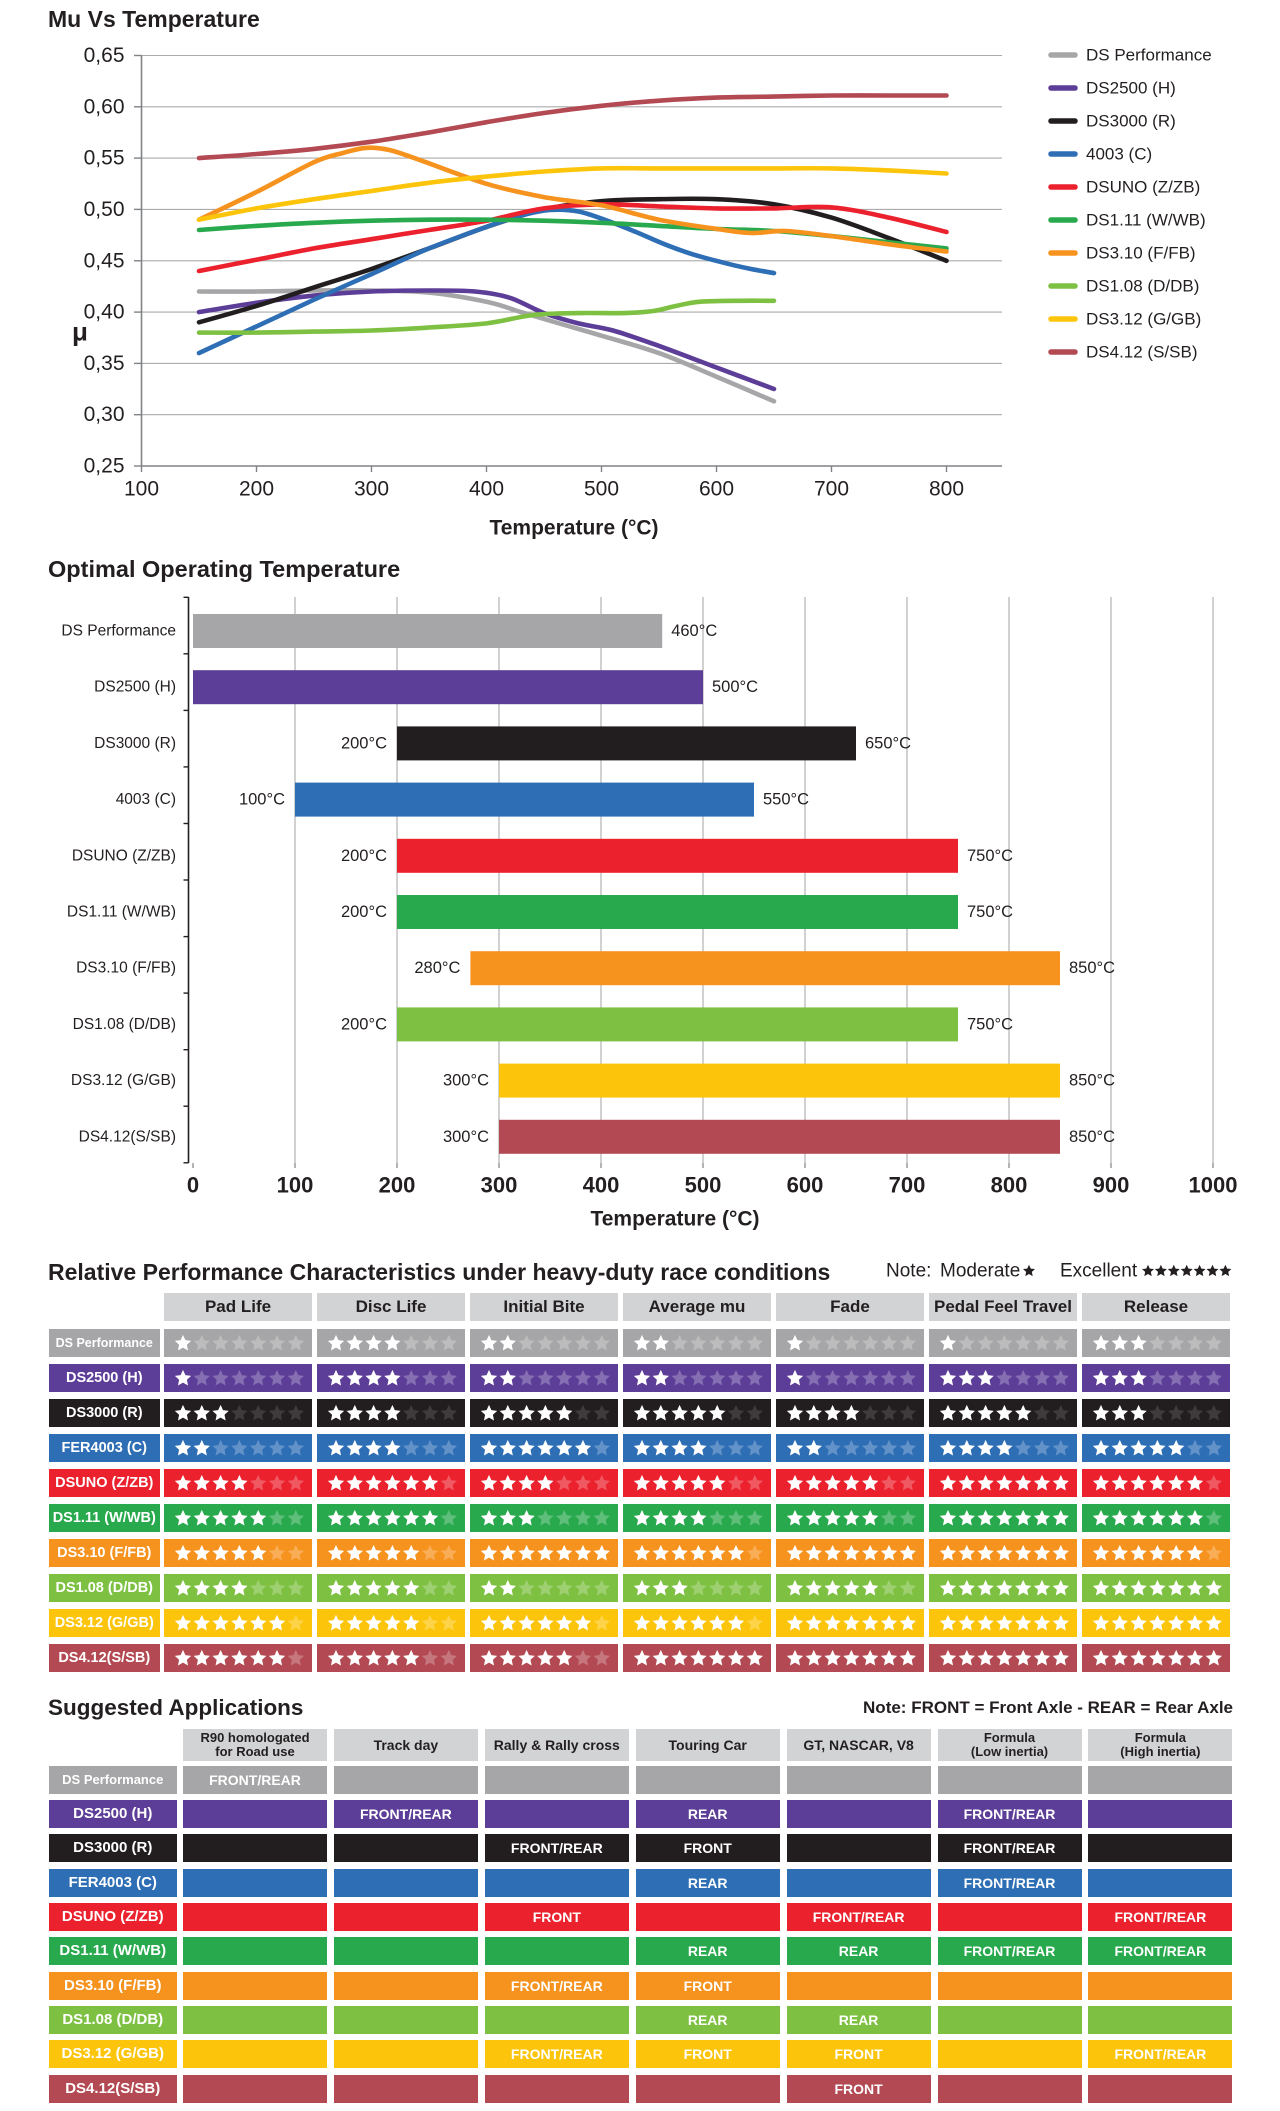 The width and height of the screenshot is (1280, 2111). What do you see at coordinates (104, 209) in the screenshot?
I see `svg-text: 0,50` at bounding box center [104, 209].